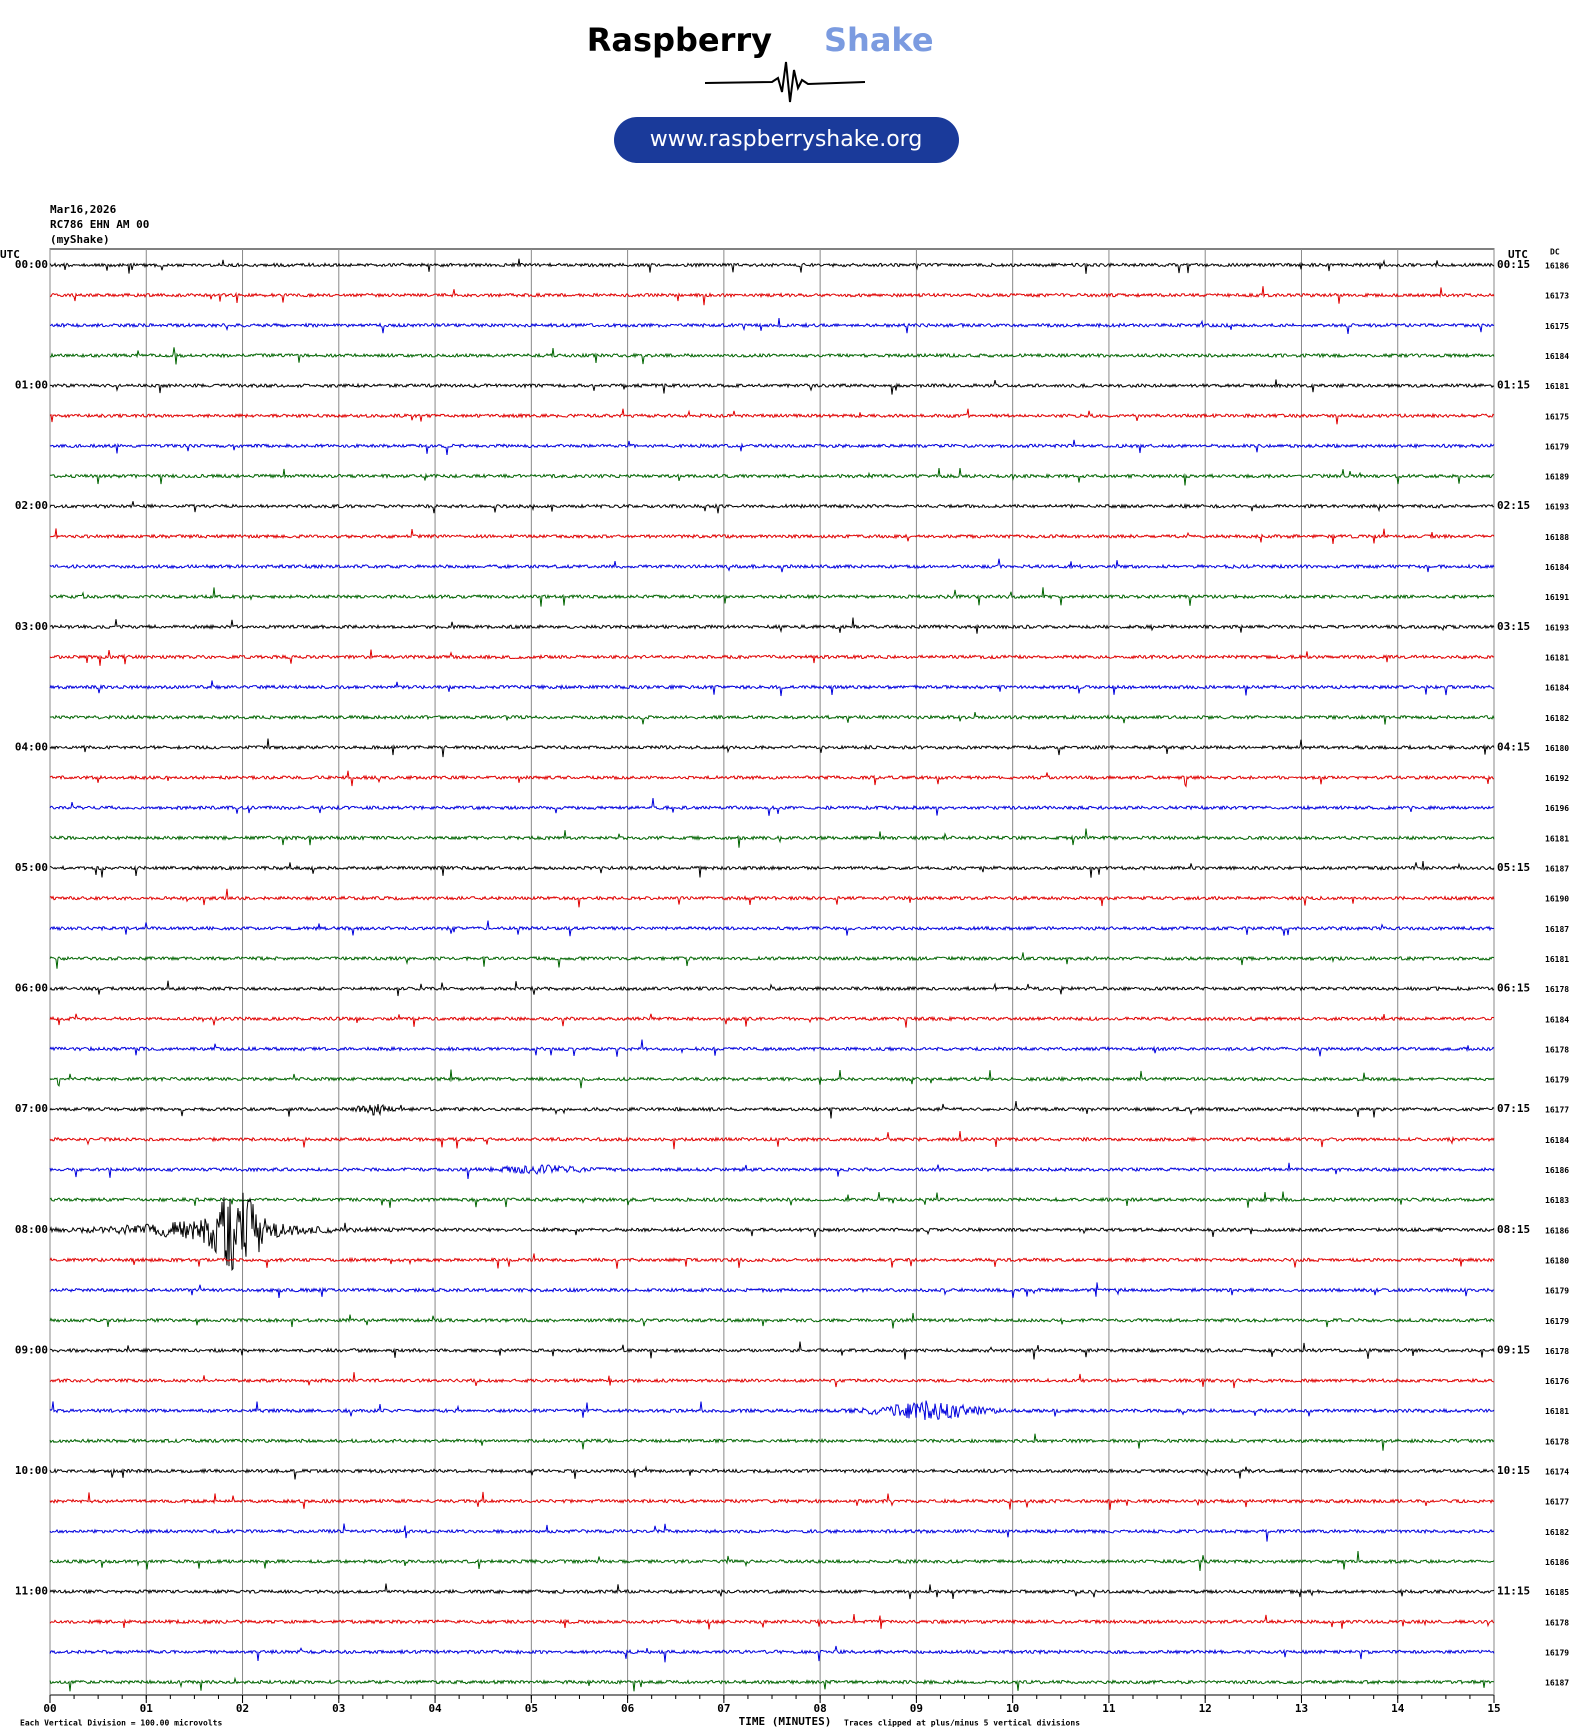 This screenshot has width=1570, height=1732. What do you see at coordinates (628, 1708) in the screenshot?
I see `x-tick-label: 06` at bounding box center [628, 1708].